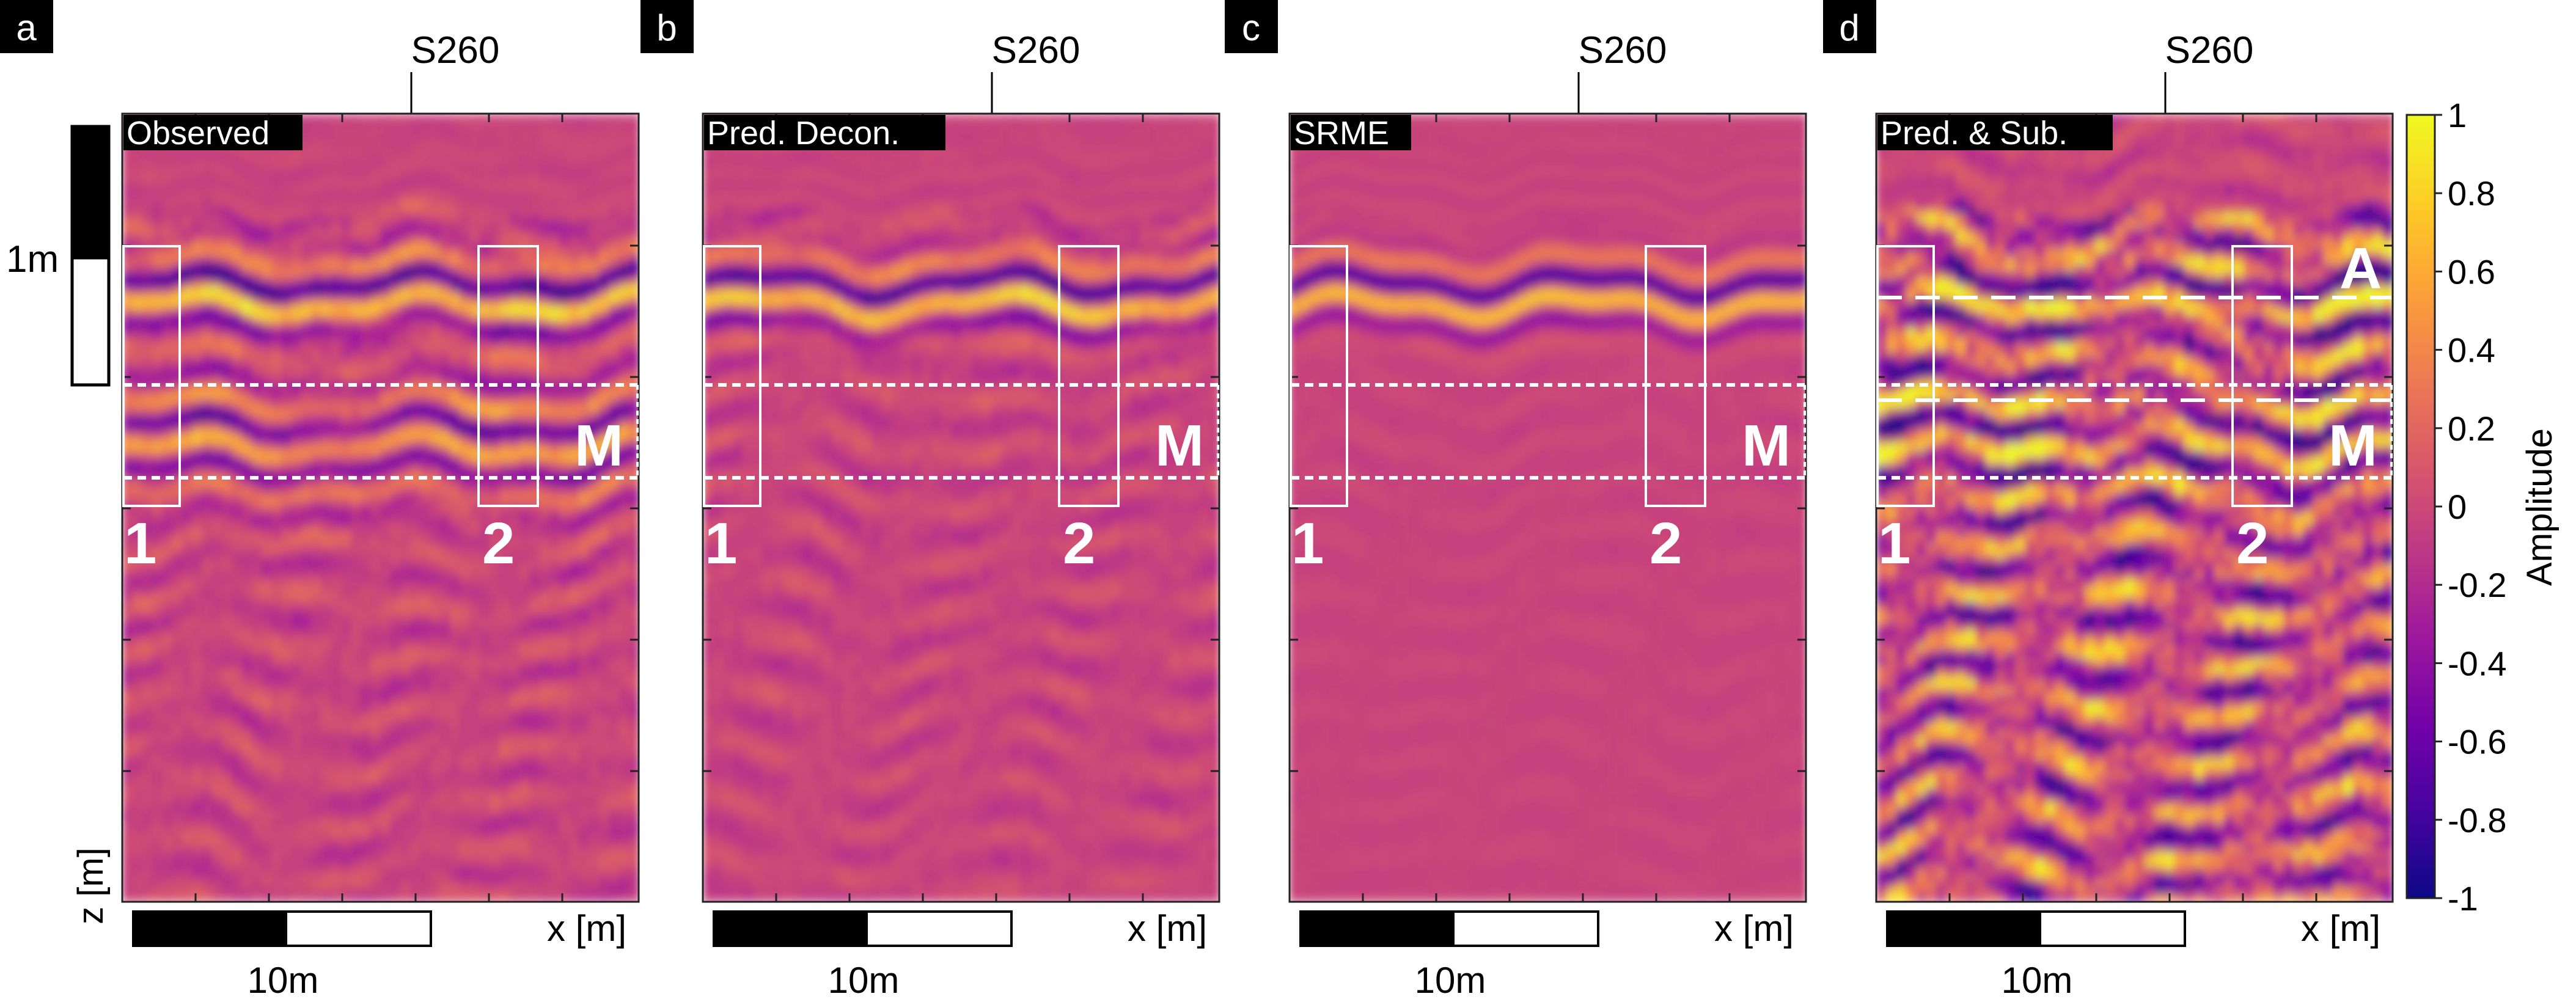 Image resolution: width=2576 pixels, height=1002 pixels. I want to click on panel-letter: a, so click(26, 27).